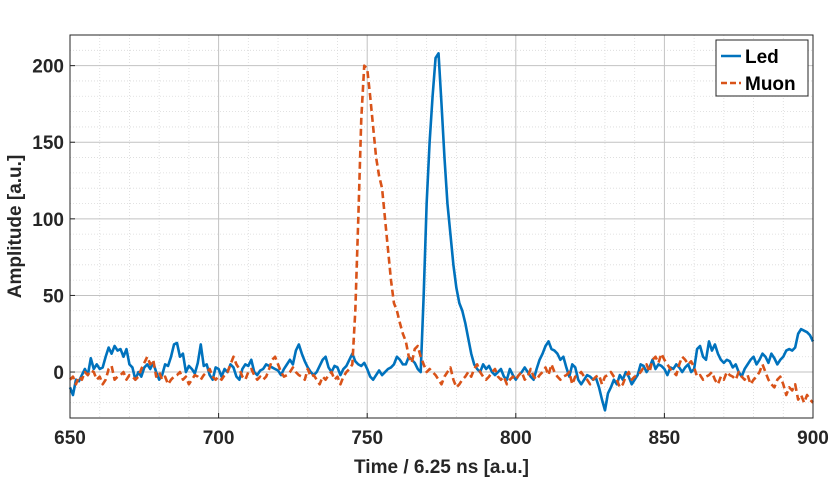 The height and width of the screenshot is (479, 830). What do you see at coordinates (441, 431) in the screenshot?
I see `x-axis: 650 700 750 800 850 900` at bounding box center [441, 431].